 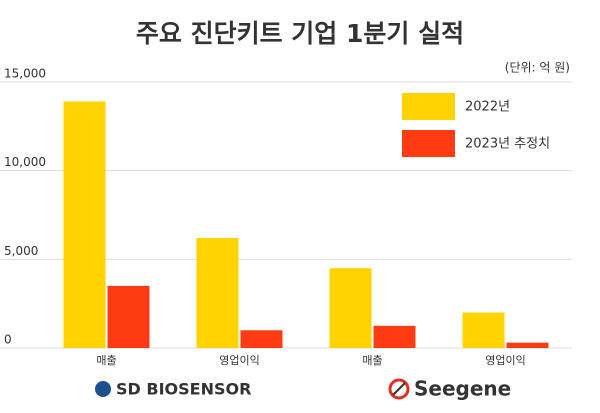 What do you see at coordinates (487, 107) in the screenshot?
I see `legend-label: 2022년` at bounding box center [487, 107].